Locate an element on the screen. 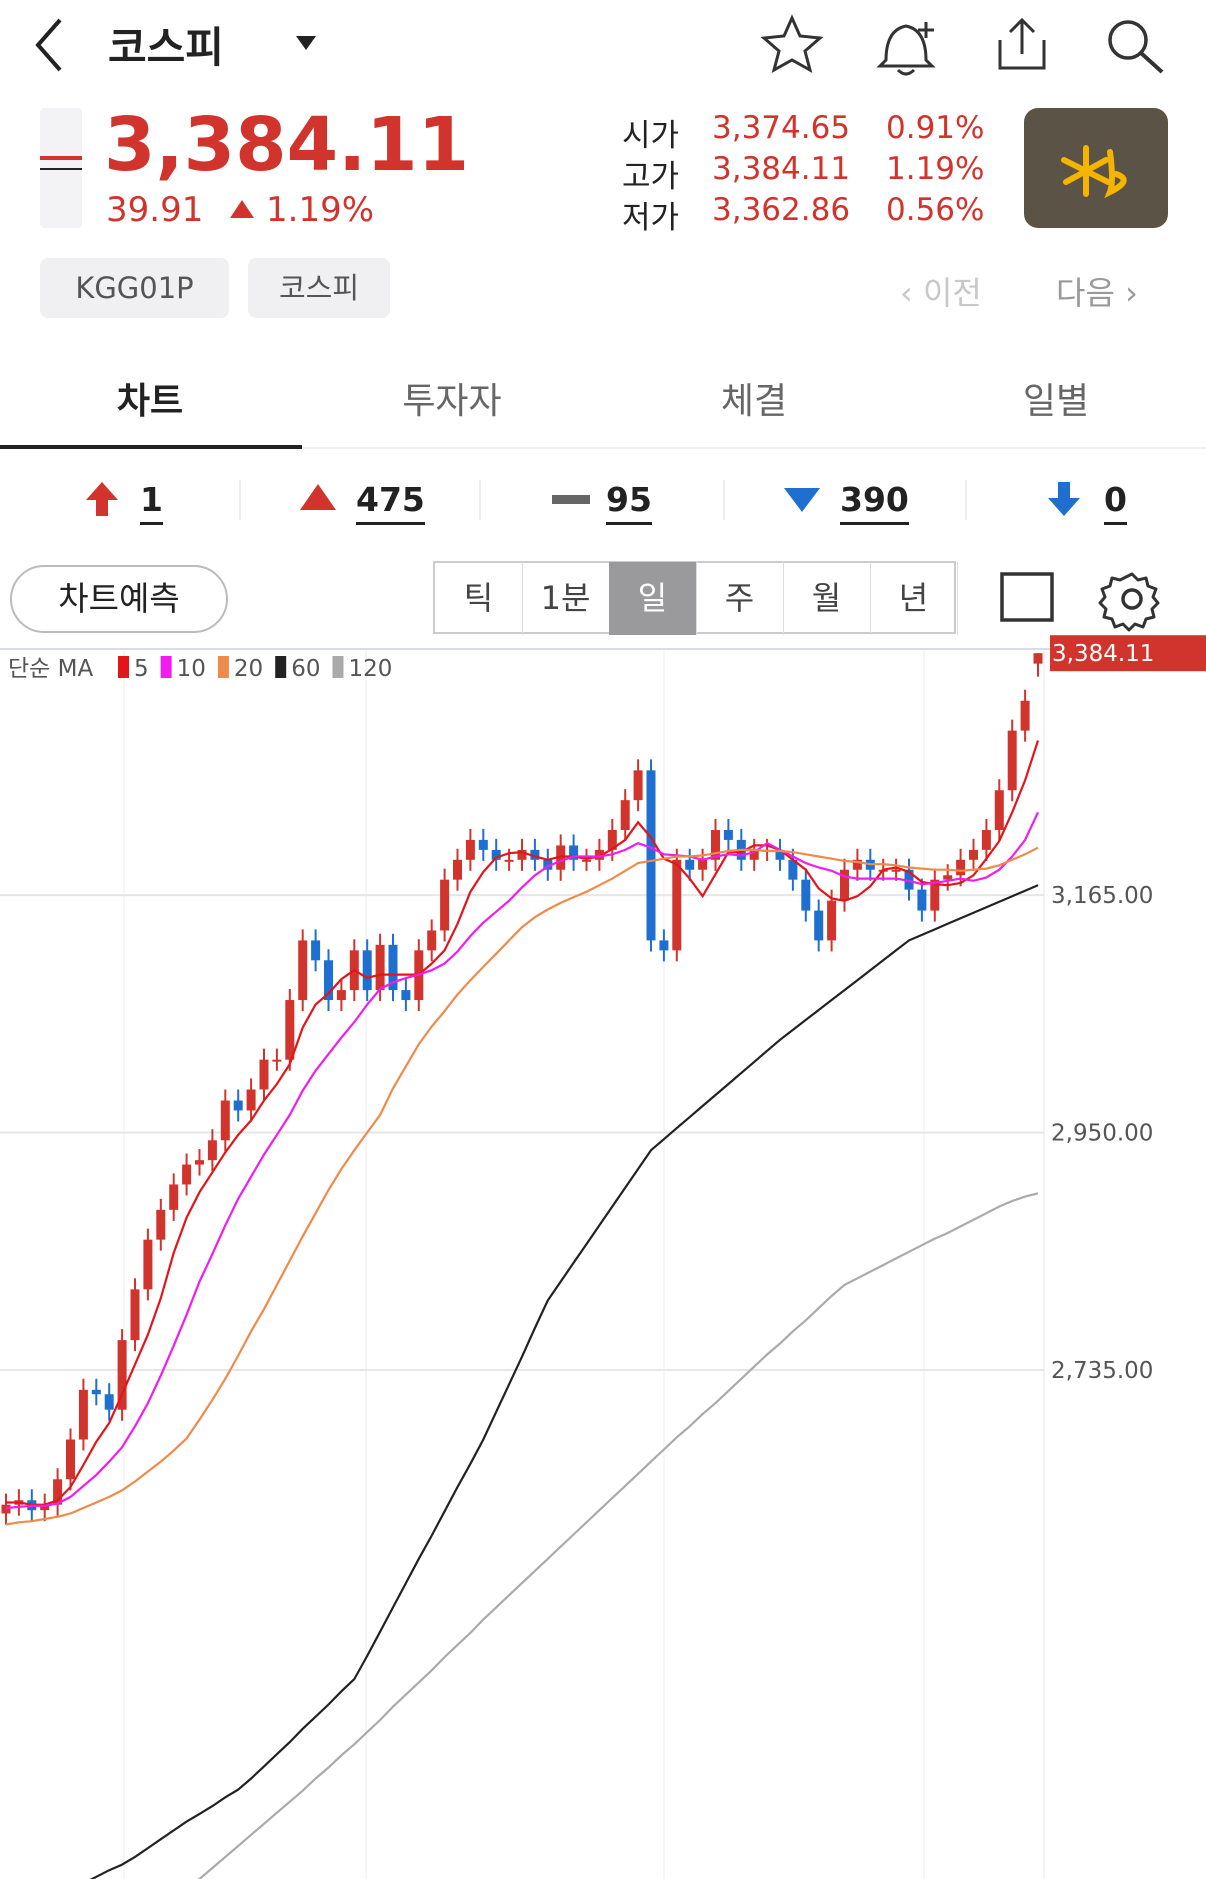  prev-button: ‹ 이전 is located at coordinates (941, 293).